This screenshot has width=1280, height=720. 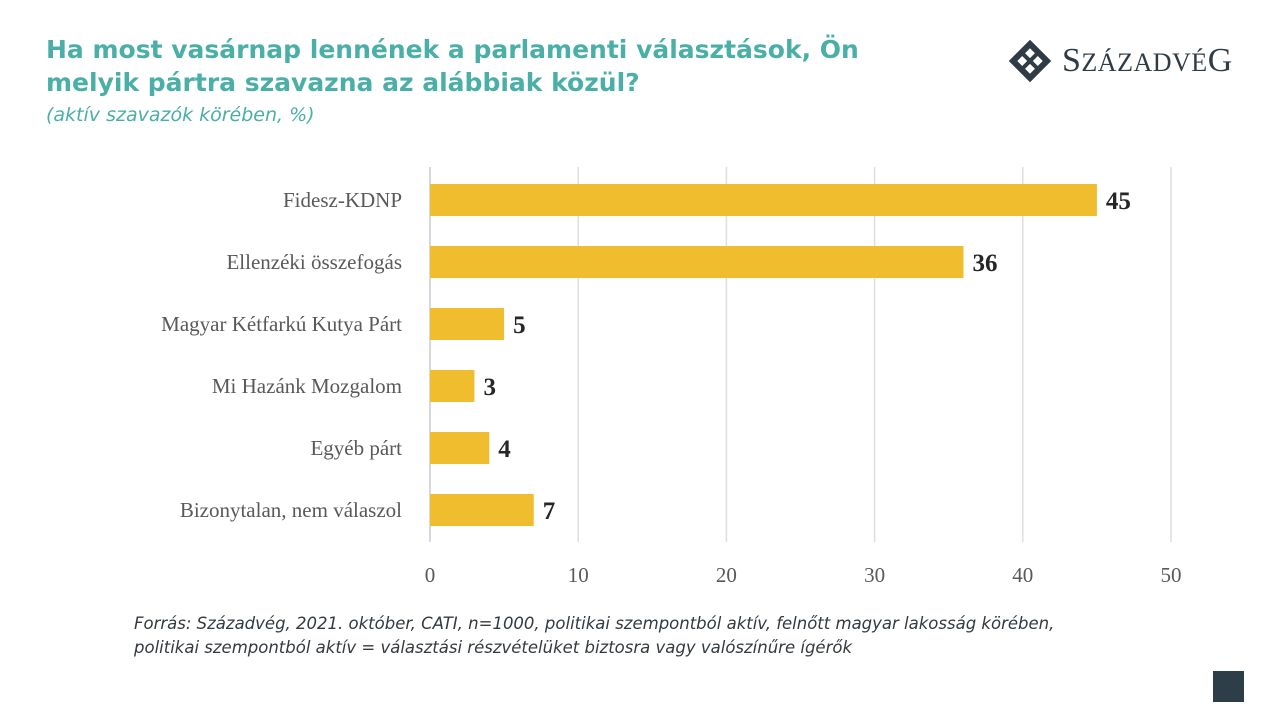 I want to click on logo-wordmark: SZÁZADVÉG, so click(x=1147, y=61).